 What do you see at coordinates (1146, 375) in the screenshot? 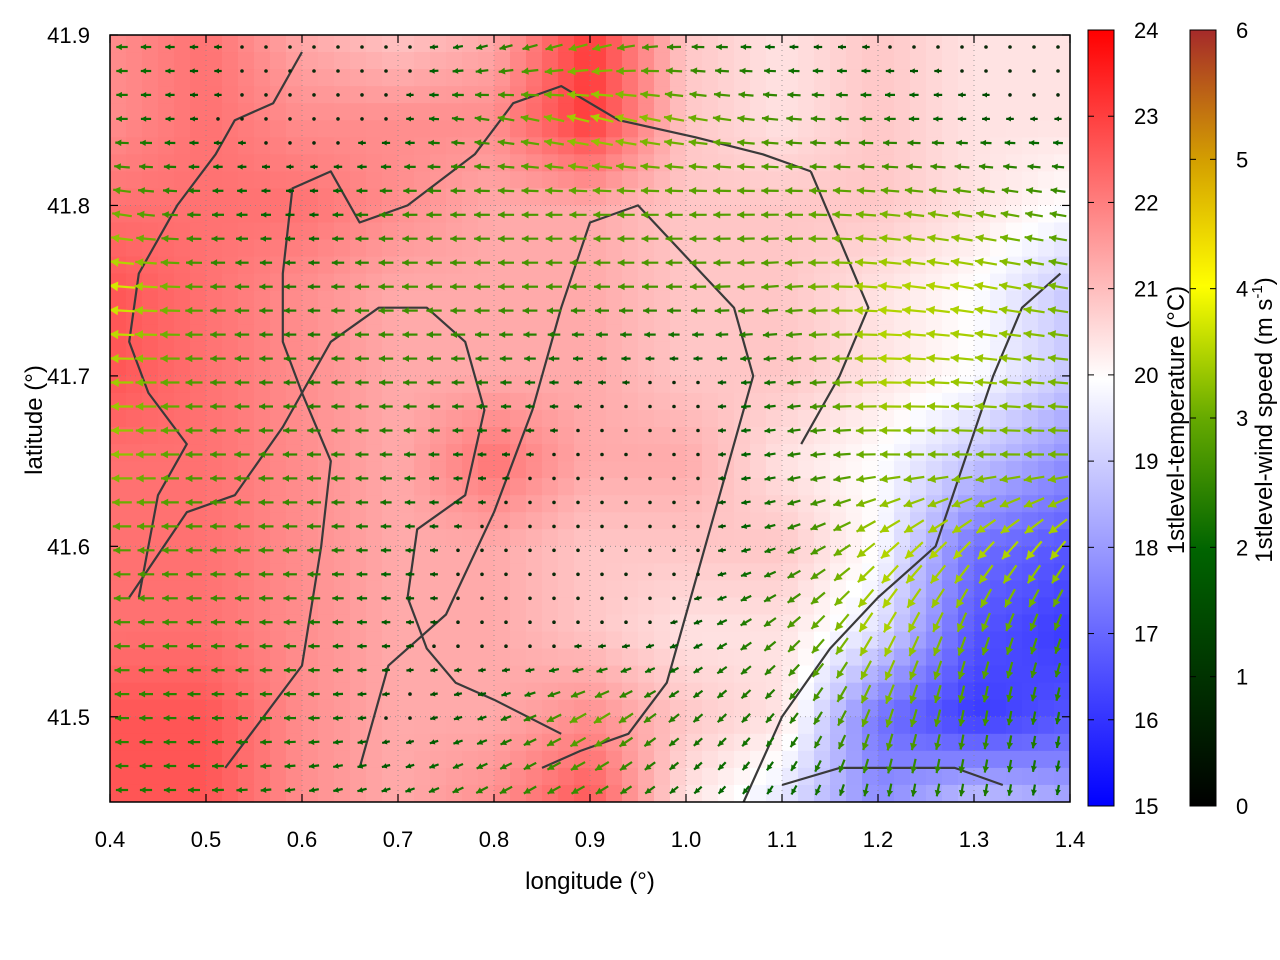
I see `colorbar-tick-label: 20` at bounding box center [1146, 375].